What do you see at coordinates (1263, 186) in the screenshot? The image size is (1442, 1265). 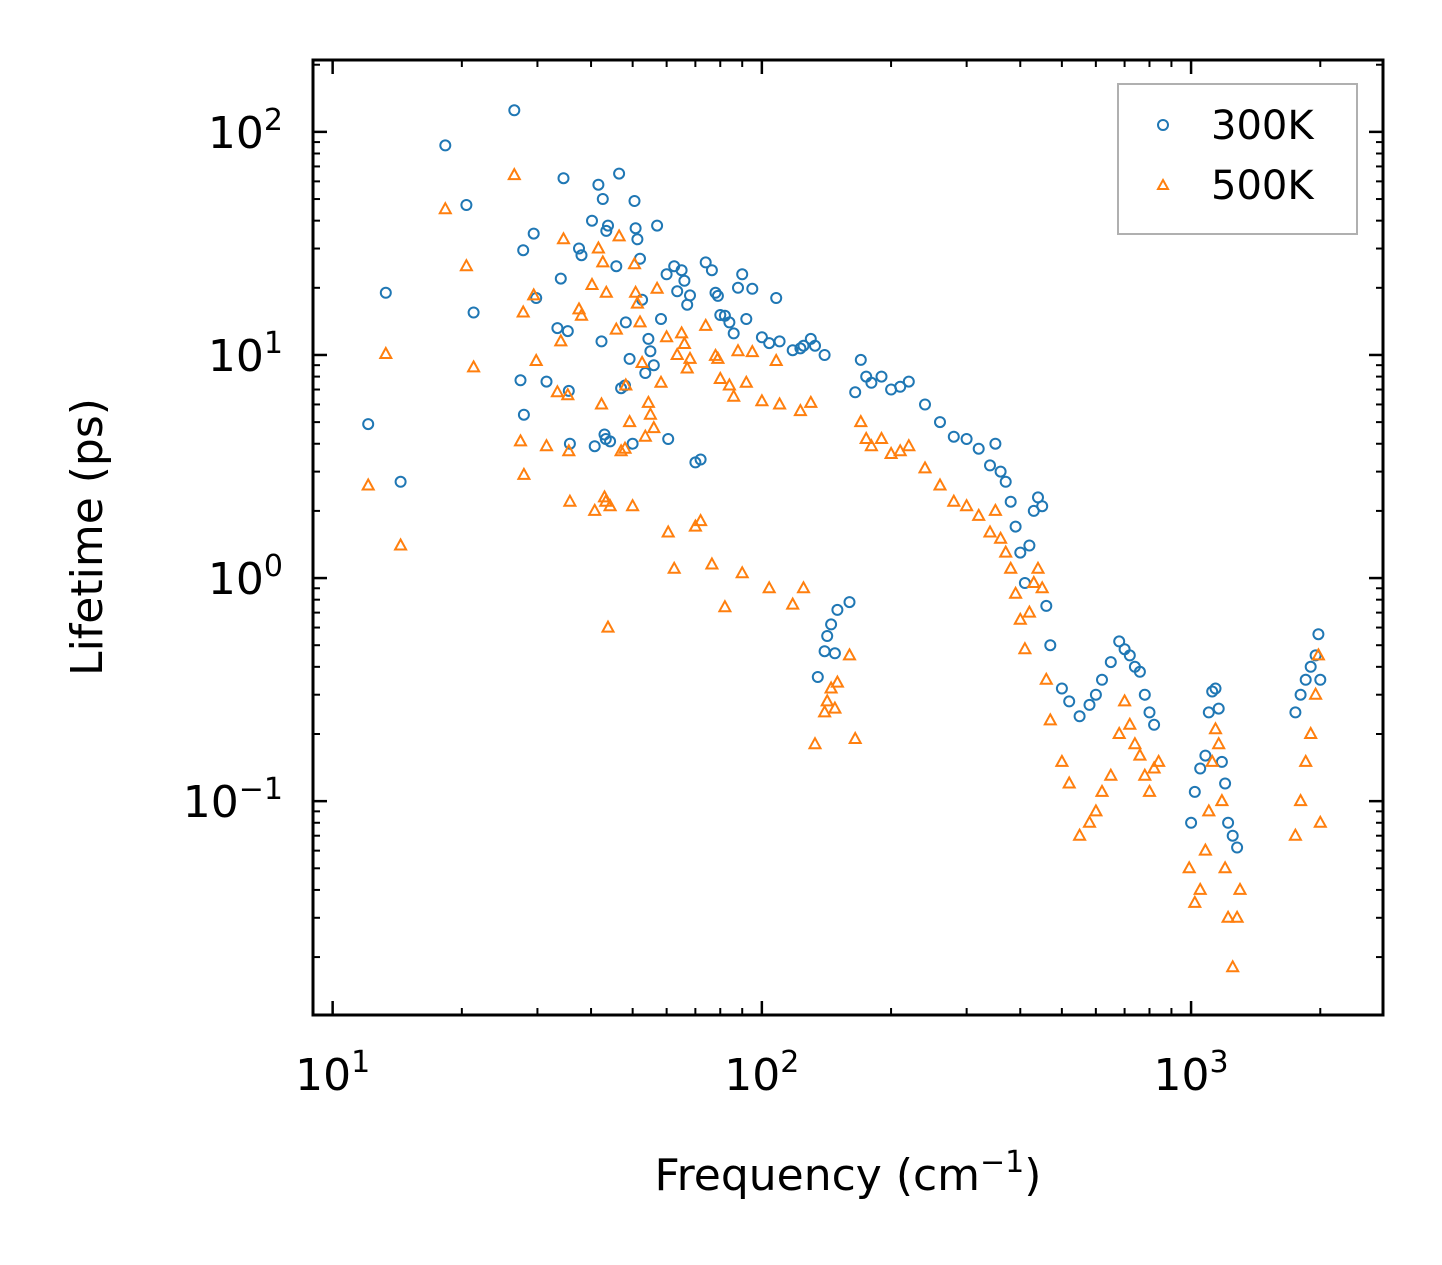 I see `legend-label-500k: 500K` at bounding box center [1263, 186].